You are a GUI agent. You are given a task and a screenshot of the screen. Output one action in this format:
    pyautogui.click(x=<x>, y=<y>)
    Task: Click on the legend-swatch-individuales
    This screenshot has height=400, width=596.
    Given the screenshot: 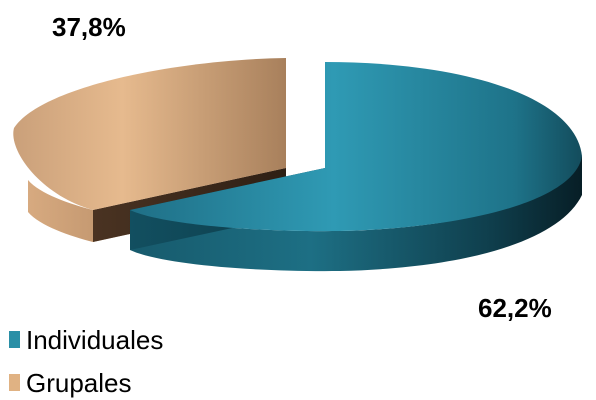 What is the action you would take?
    pyautogui.click(x=14, y=339)
    